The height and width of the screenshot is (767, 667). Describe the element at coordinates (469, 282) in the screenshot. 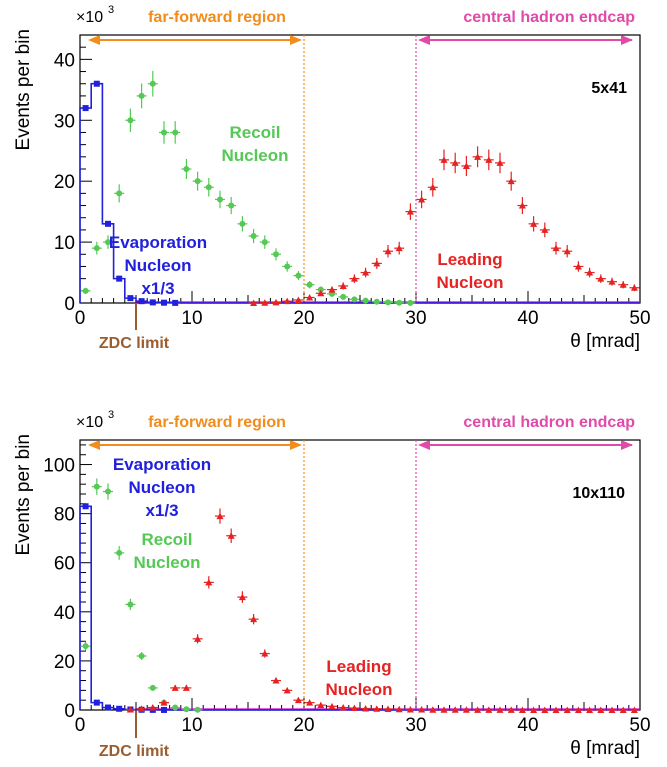

I see `leading-label: Nucleon` at that location.